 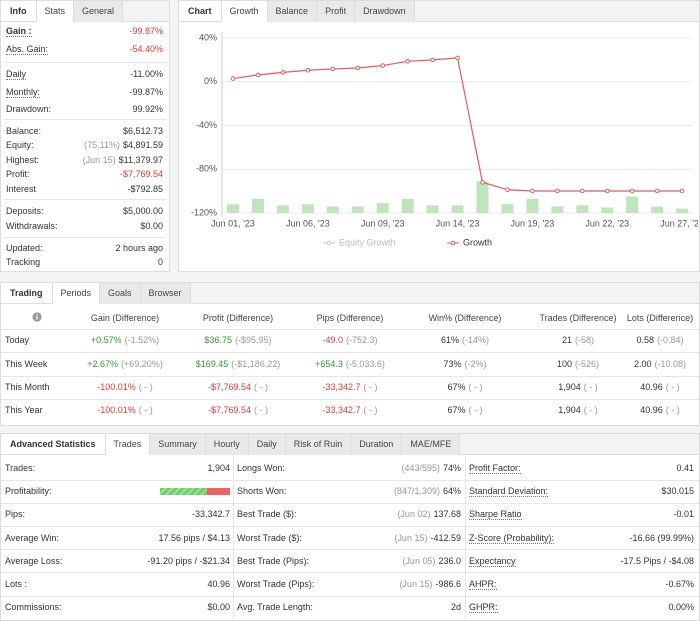 What do you see at coordinates (20, 468) in the screenshot?
I see `stat-label: Trades:` at bounding box center [20, 468].